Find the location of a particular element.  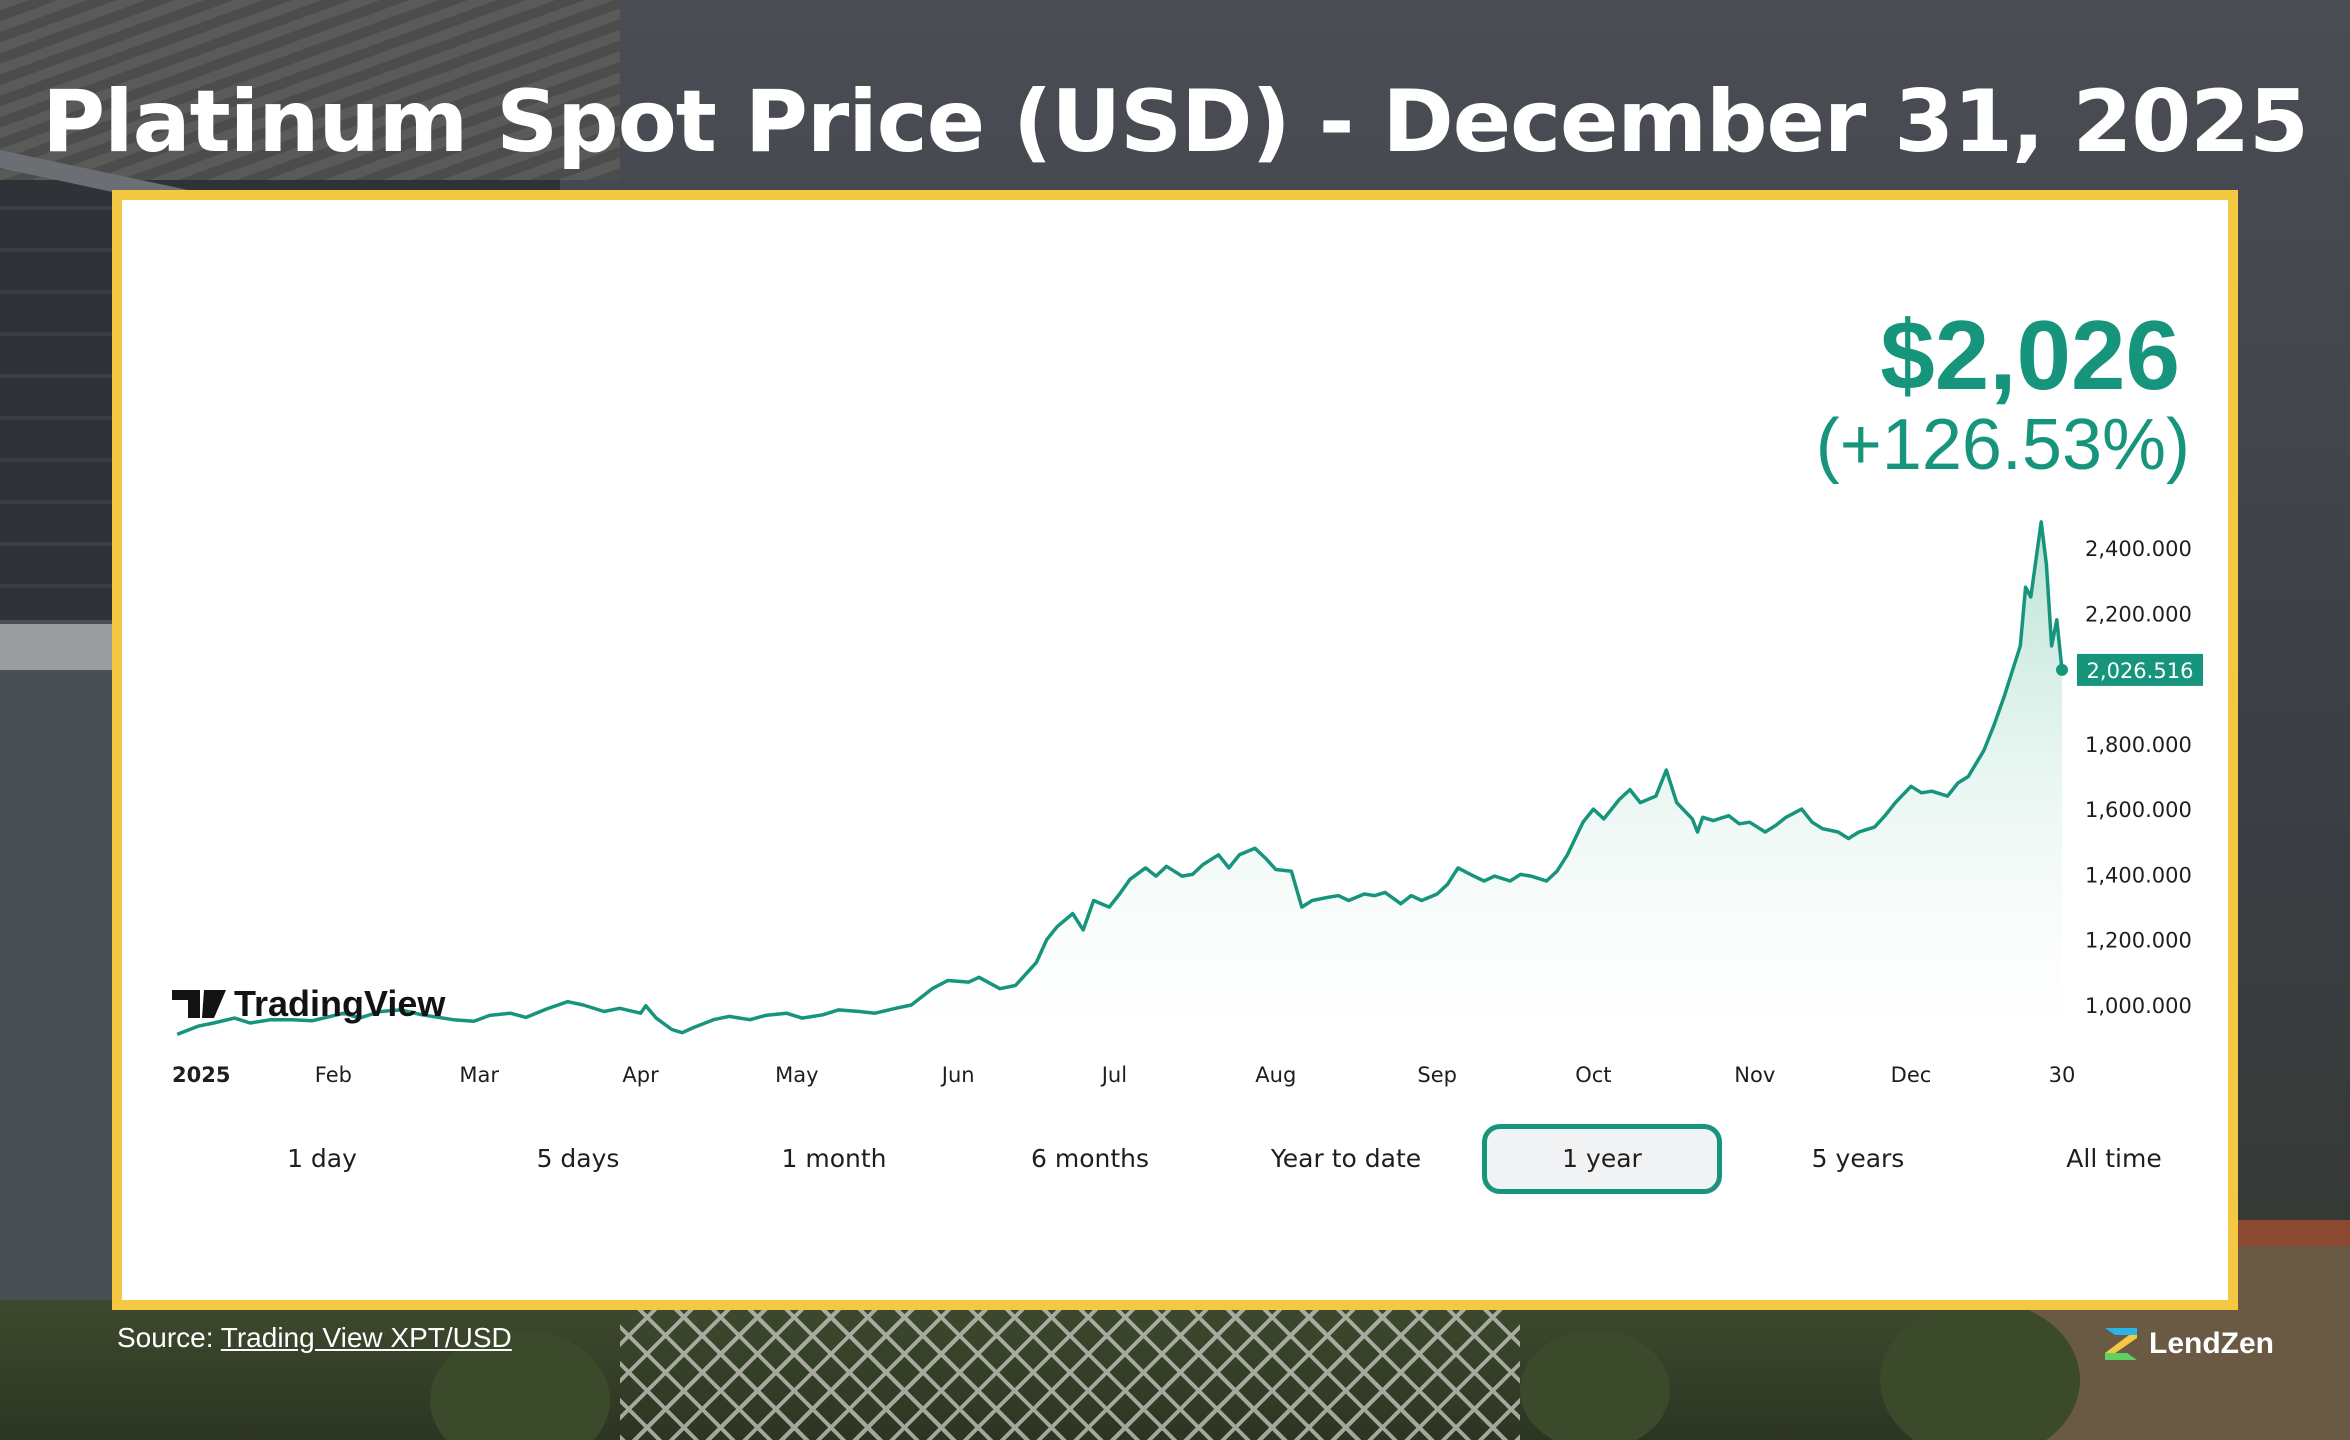

last-price-point is located at coordinates (2062, 669).